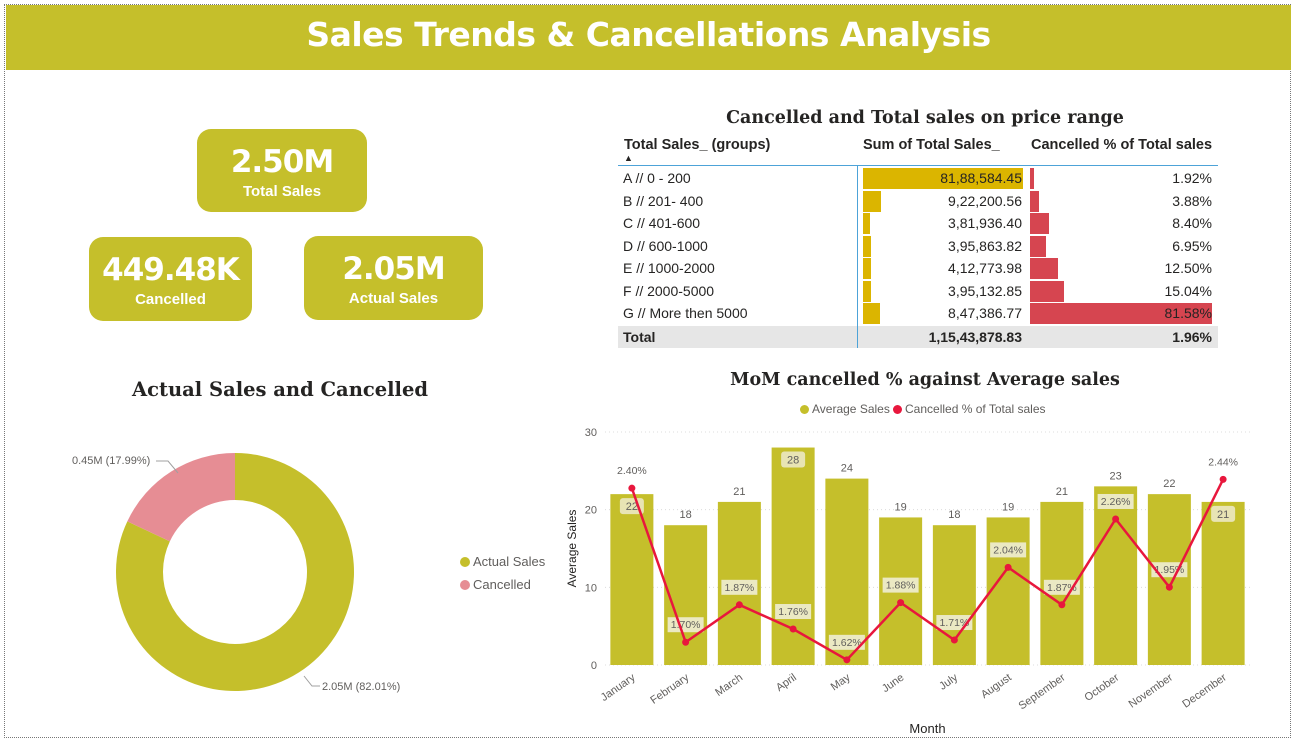  What do you see at coordinates (918, 246) in the screenshot?
I see `table-row: D // 600-1000 3,95,863.82 6.95%` at bounding box center [918, 246].